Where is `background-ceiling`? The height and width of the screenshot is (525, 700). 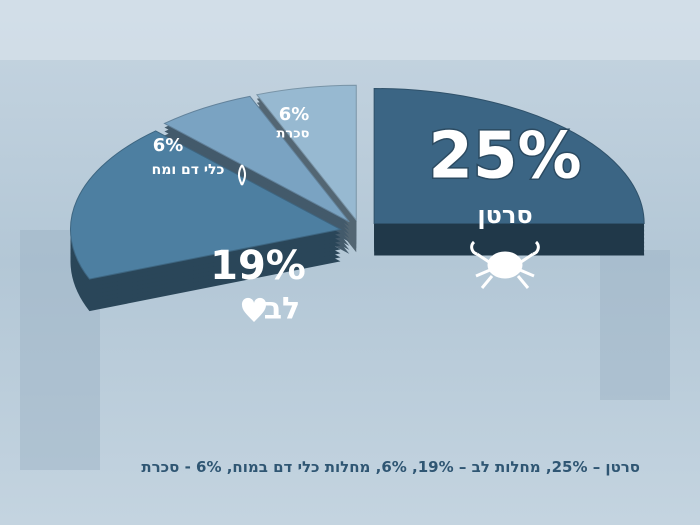 background-ceiling is located at coordinates (350, 30).